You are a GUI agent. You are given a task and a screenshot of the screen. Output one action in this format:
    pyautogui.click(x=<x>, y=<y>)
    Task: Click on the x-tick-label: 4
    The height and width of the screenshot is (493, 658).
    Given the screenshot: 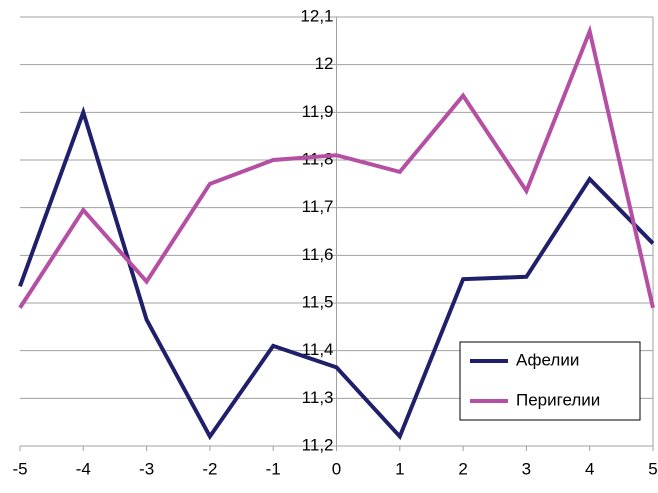 What is the action you would take?
    pyautogui.click(x=589, y=468)
    